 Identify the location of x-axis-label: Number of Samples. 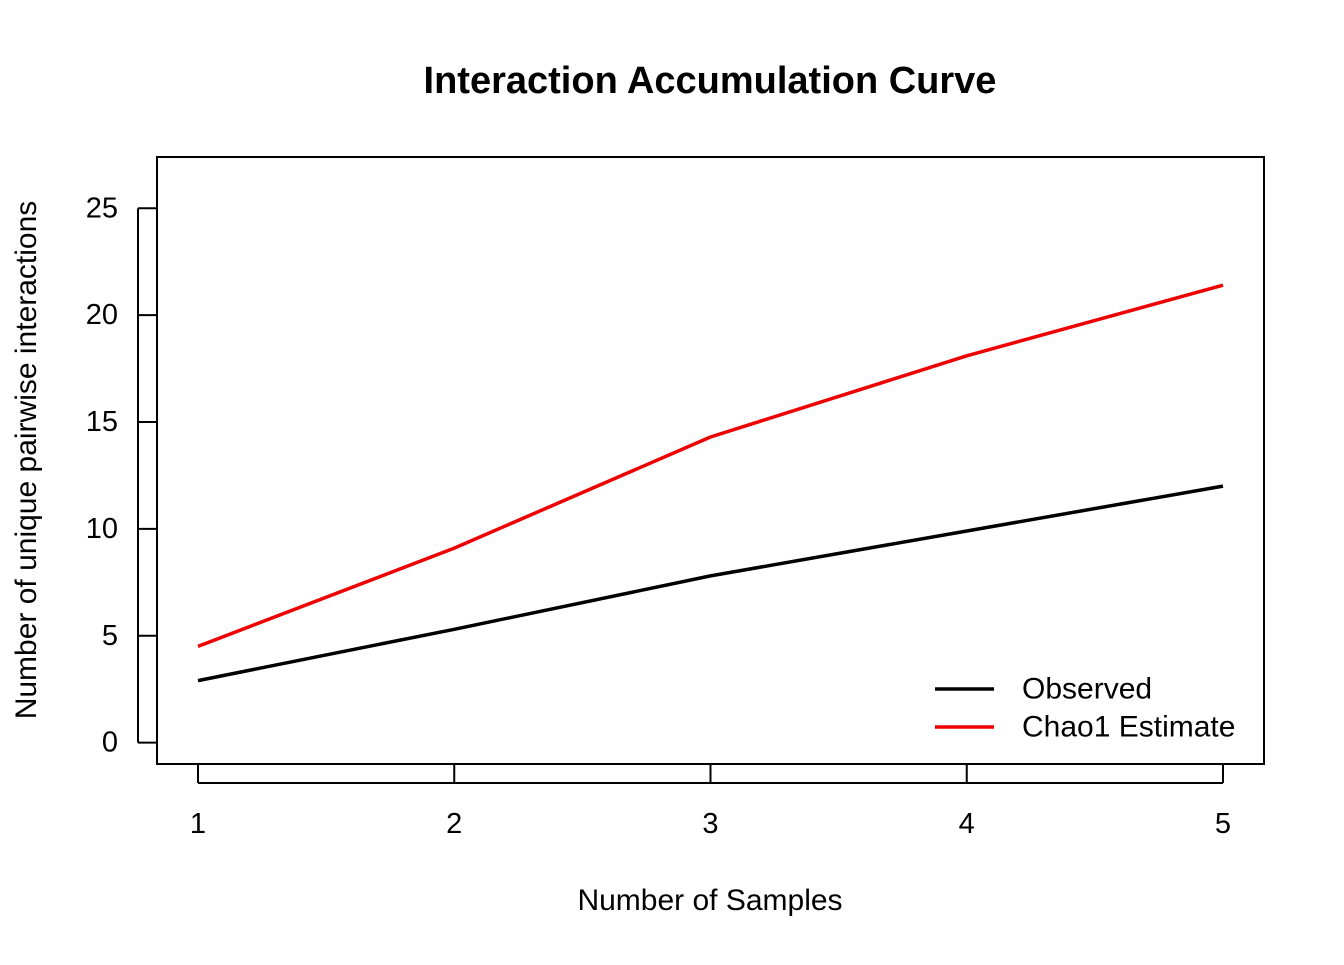
(709, 900).